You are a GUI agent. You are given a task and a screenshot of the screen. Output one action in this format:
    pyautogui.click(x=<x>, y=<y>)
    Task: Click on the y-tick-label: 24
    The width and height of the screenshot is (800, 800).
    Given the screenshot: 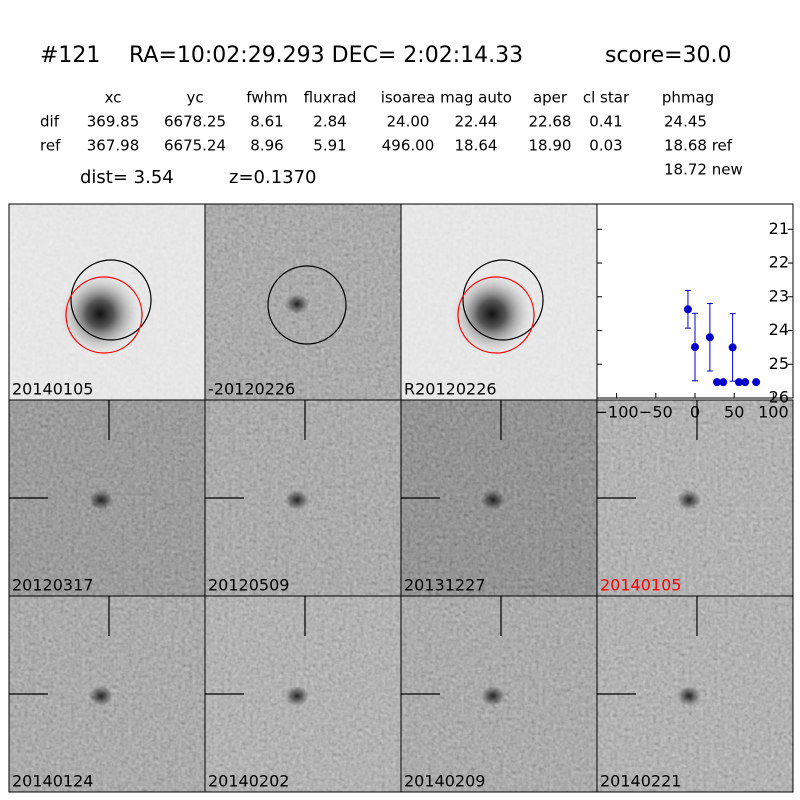 What is the action you would take?
    pyautogui.click(x=779, y=329)
    